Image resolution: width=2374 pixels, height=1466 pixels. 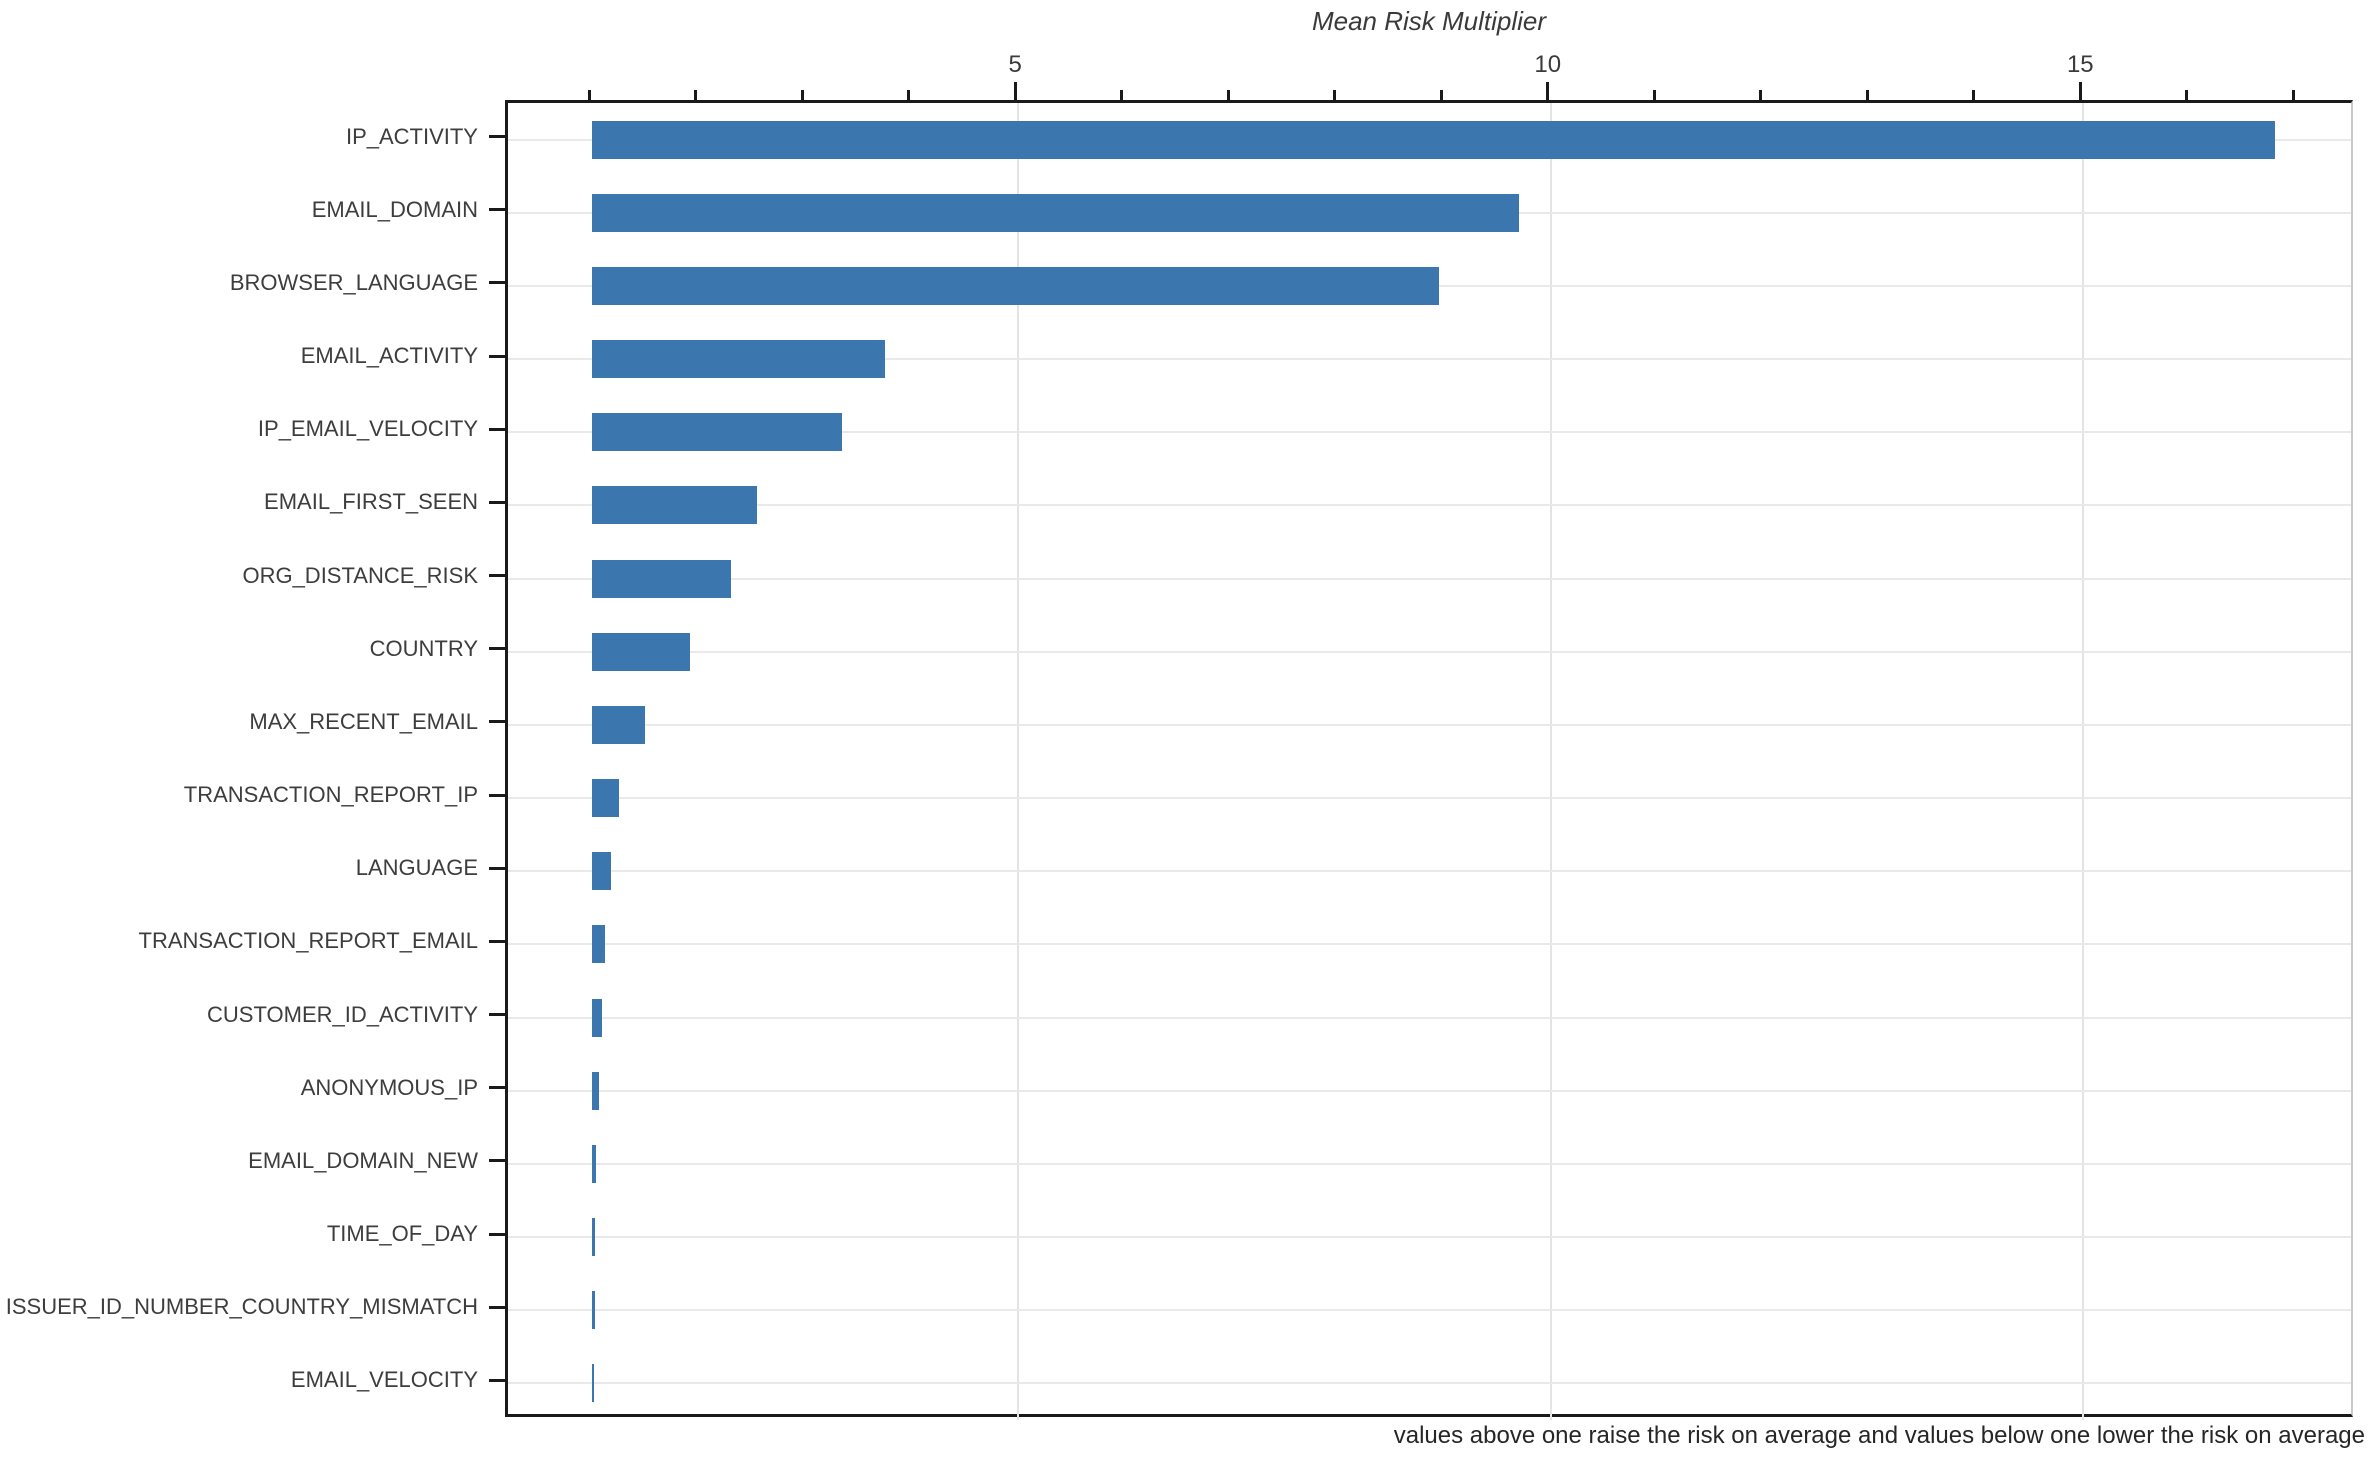 What do you see at coordinates (1015, 64) in the screenshot?
I see `x-tick-label: 5` at bounding box center [1015, 64].